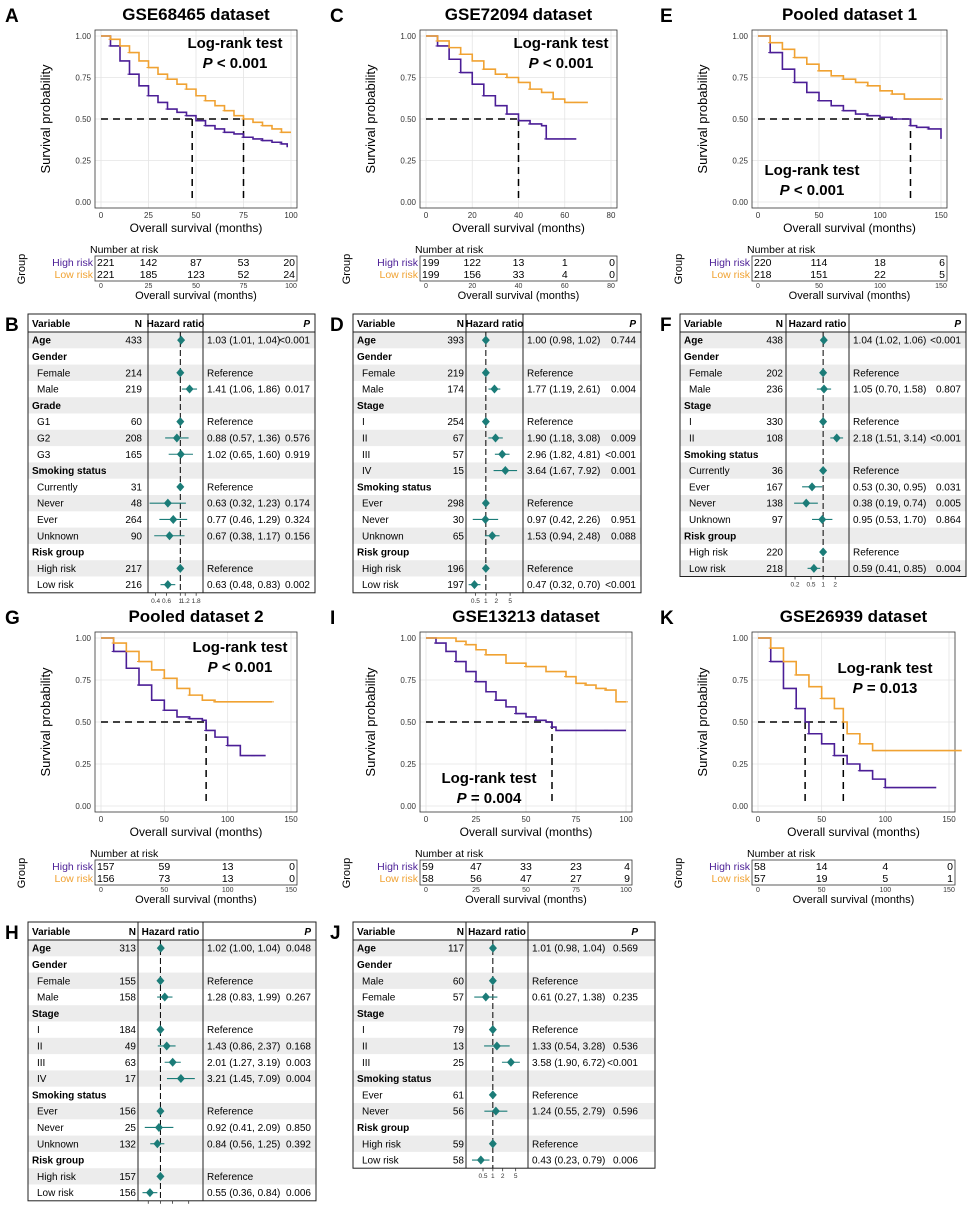 The width and height of the screenshot is (969, 1205). I want to click on y-tick-label: 1.00, so click(408, 36).